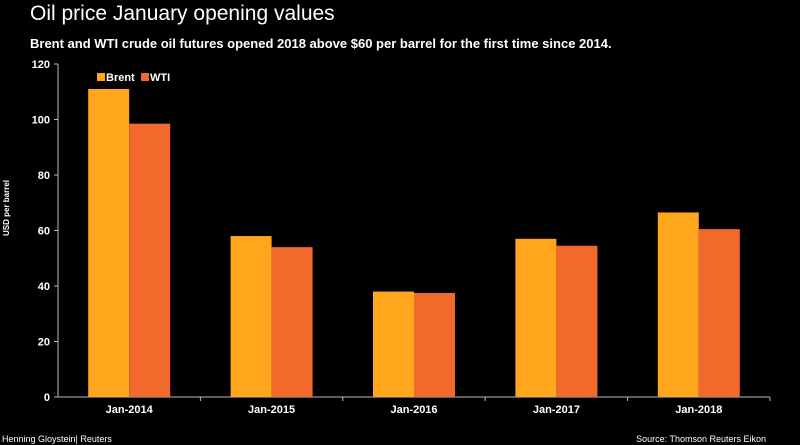 The height and width of the screenshot is (445, 800). What do you see at coordinates (101, 77) in the screenshot?
I see `legend-swatch-brent` at bounding box center [101, 77].